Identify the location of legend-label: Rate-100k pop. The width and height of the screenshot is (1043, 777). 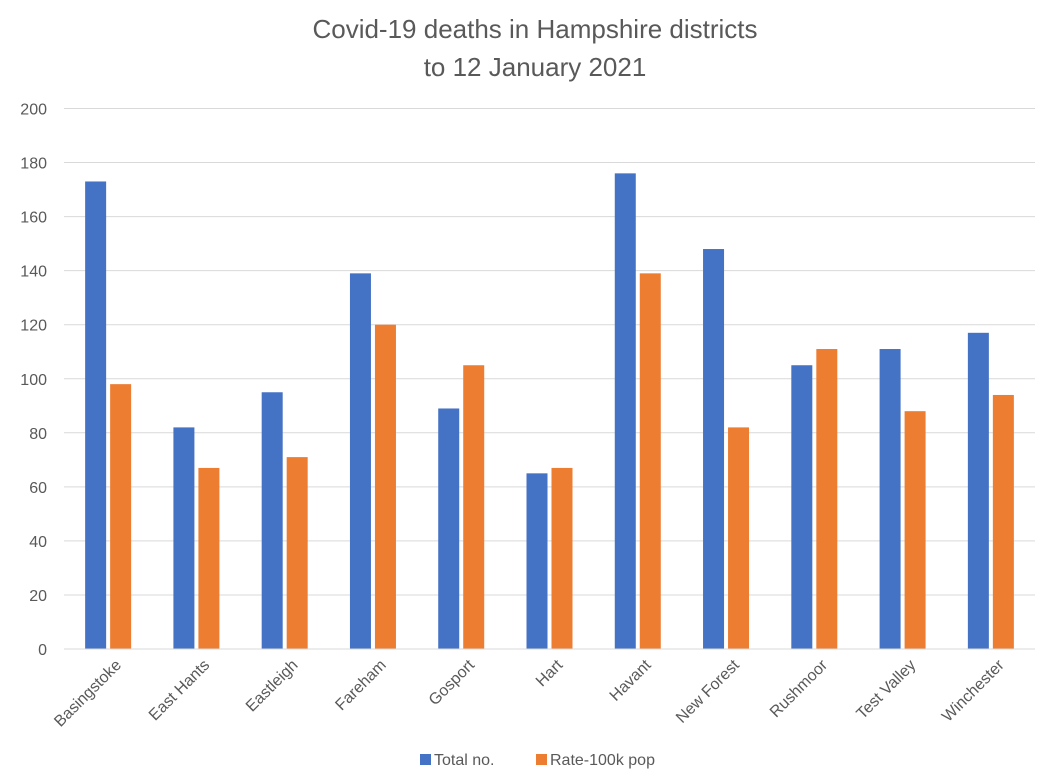
(602, 760).